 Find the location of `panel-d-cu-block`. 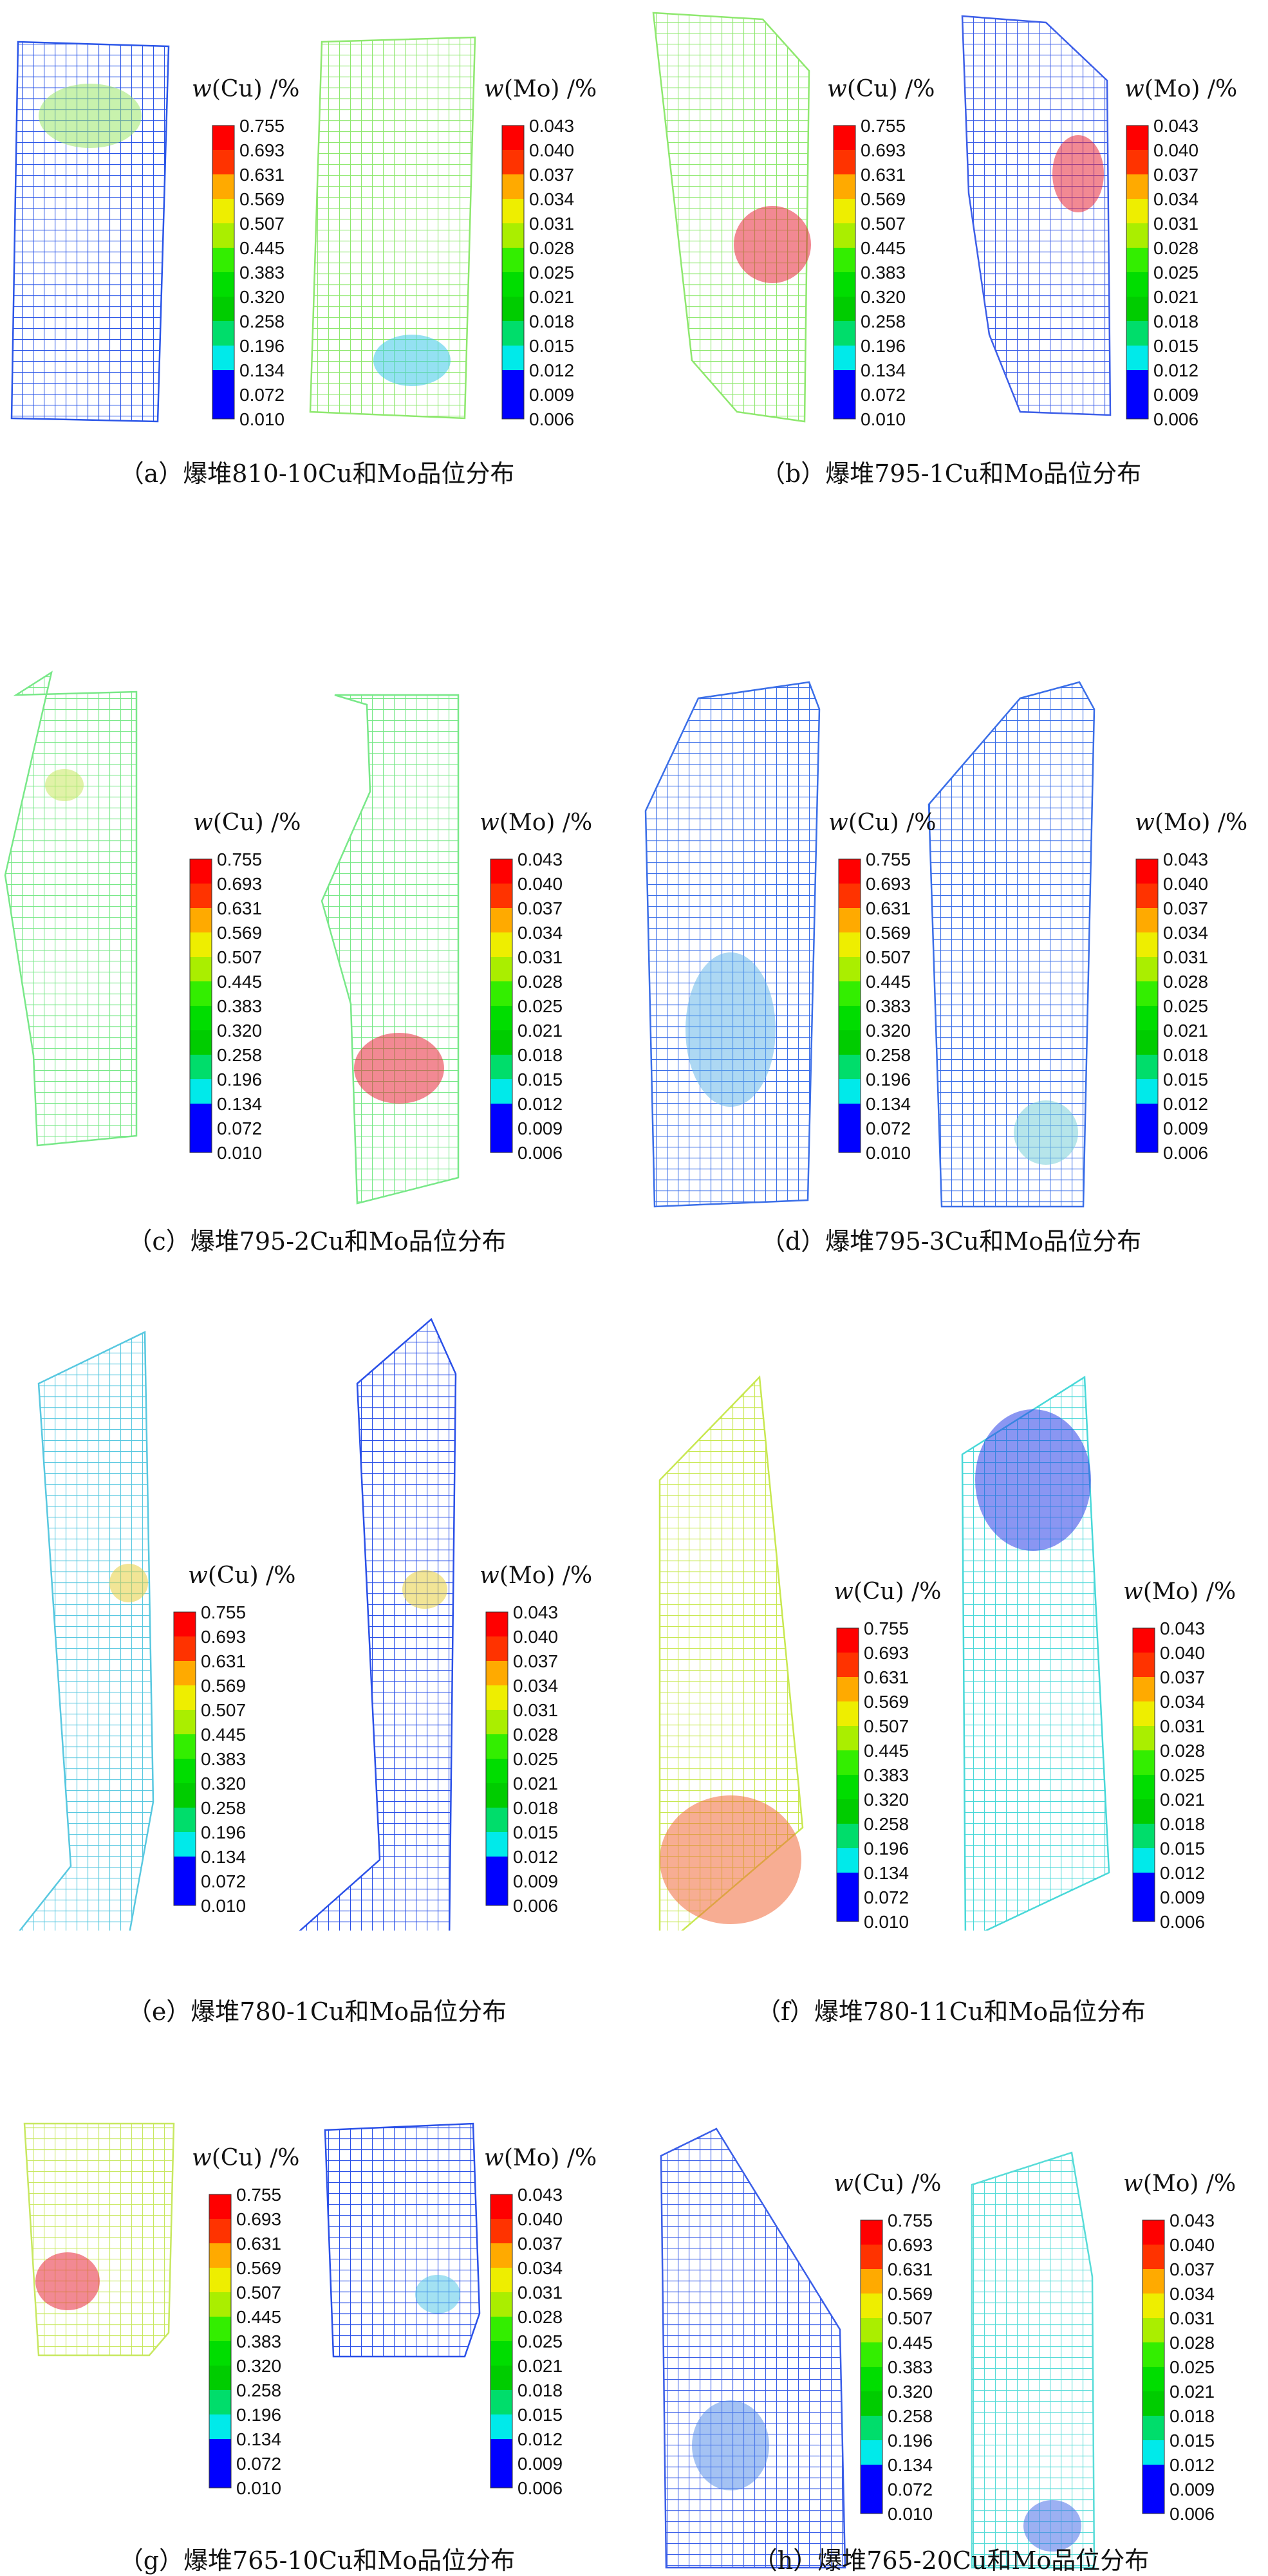

panel-d-cu-block is located at coordinates (732, 945).